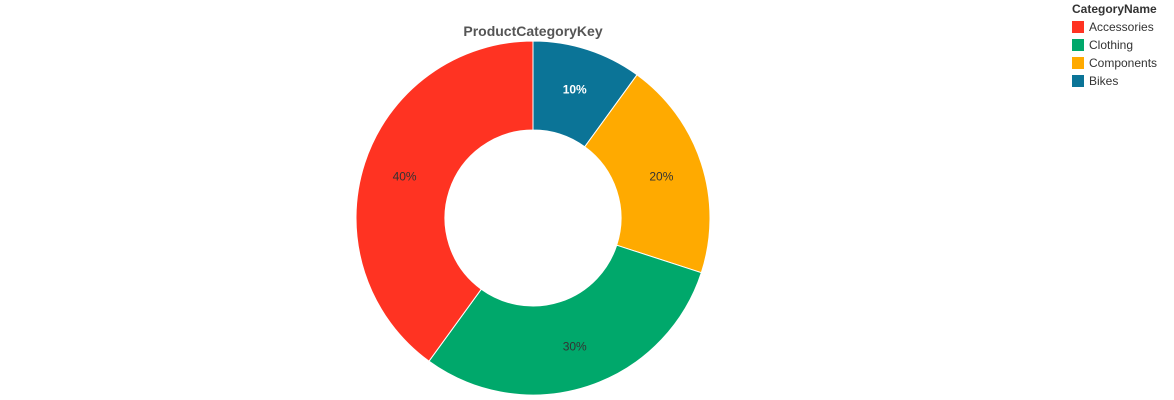  Describe the element at coordinates (405, 176) in the screenshot. I see `slice-label-accessories: 40%` at that location.